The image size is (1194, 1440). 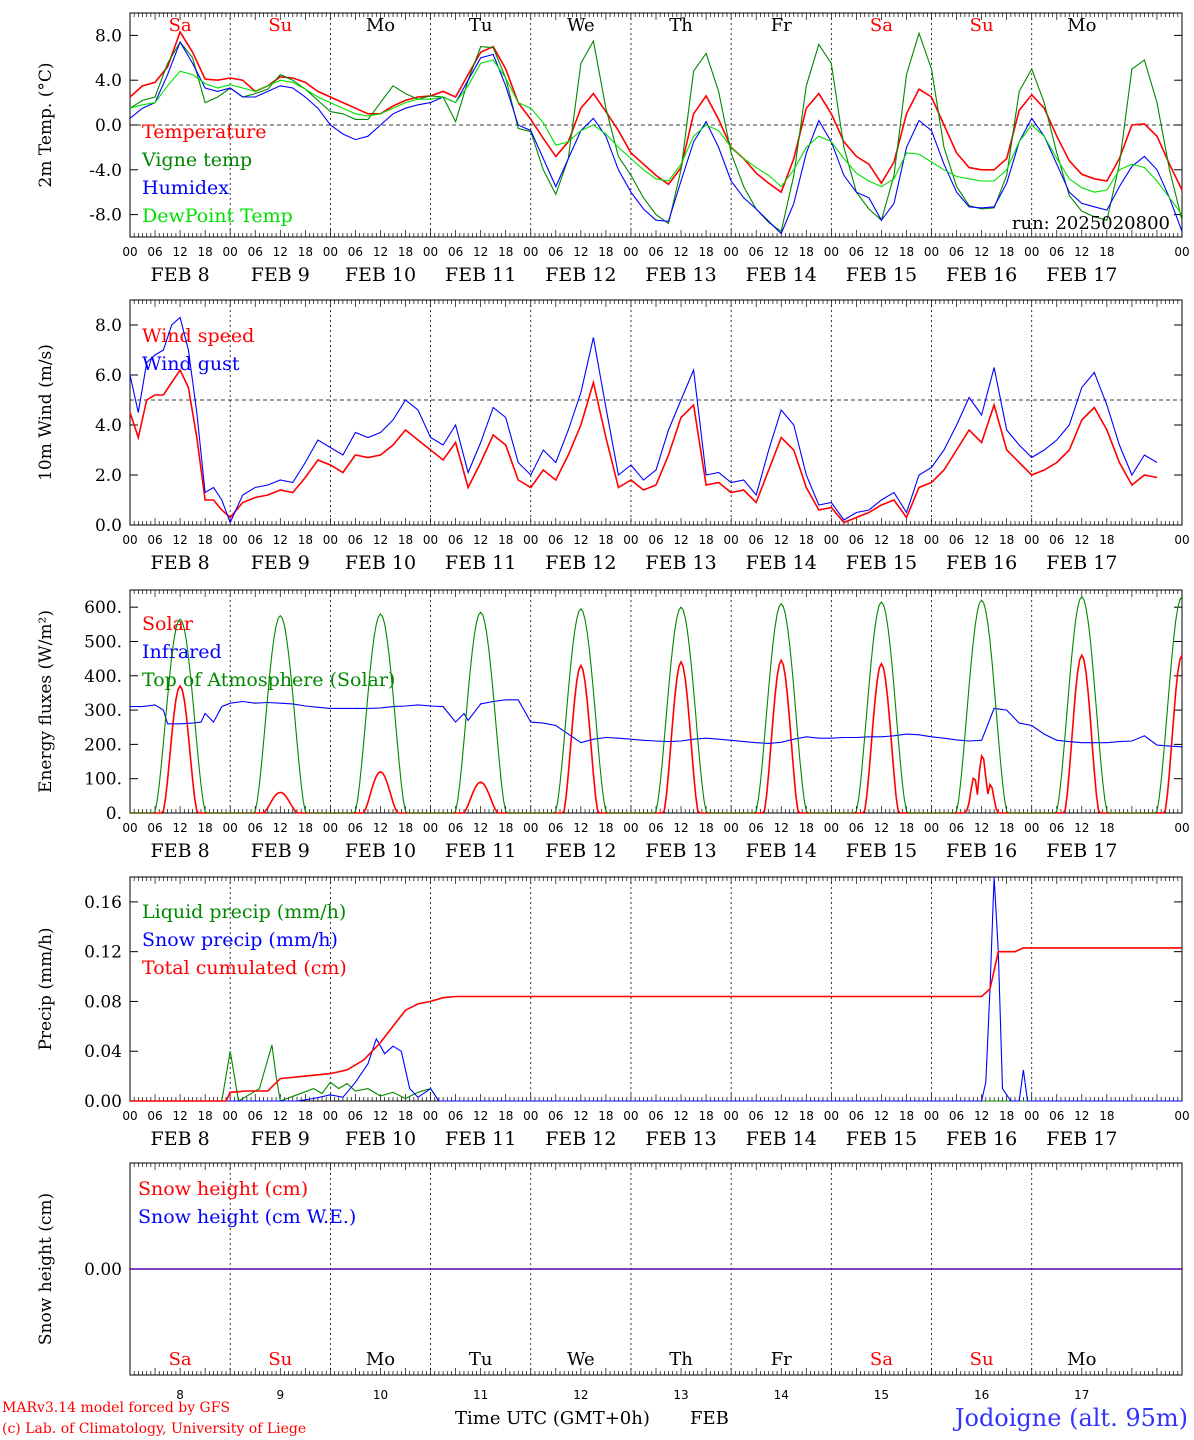 I want to click on day-number-label: 9, so click(x=280, y=1395).